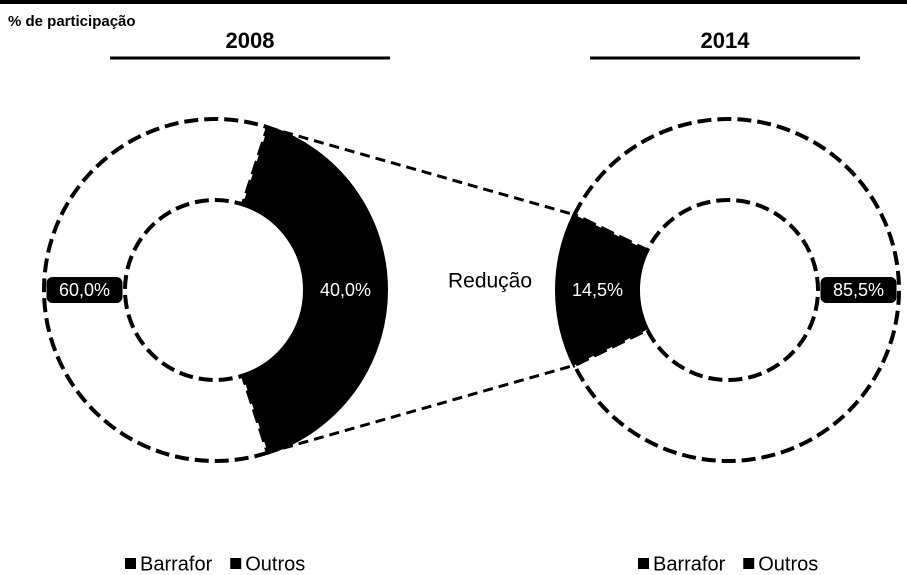  I want to click on chart-title: 2014, so click(726, 40).